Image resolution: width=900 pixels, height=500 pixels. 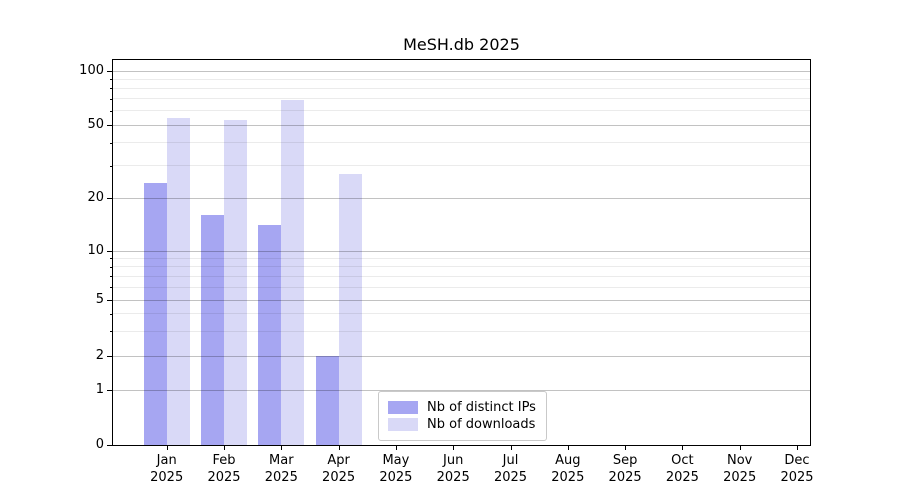 I want to click on x-axis-label: May 2025, so click(x=396, y=469).